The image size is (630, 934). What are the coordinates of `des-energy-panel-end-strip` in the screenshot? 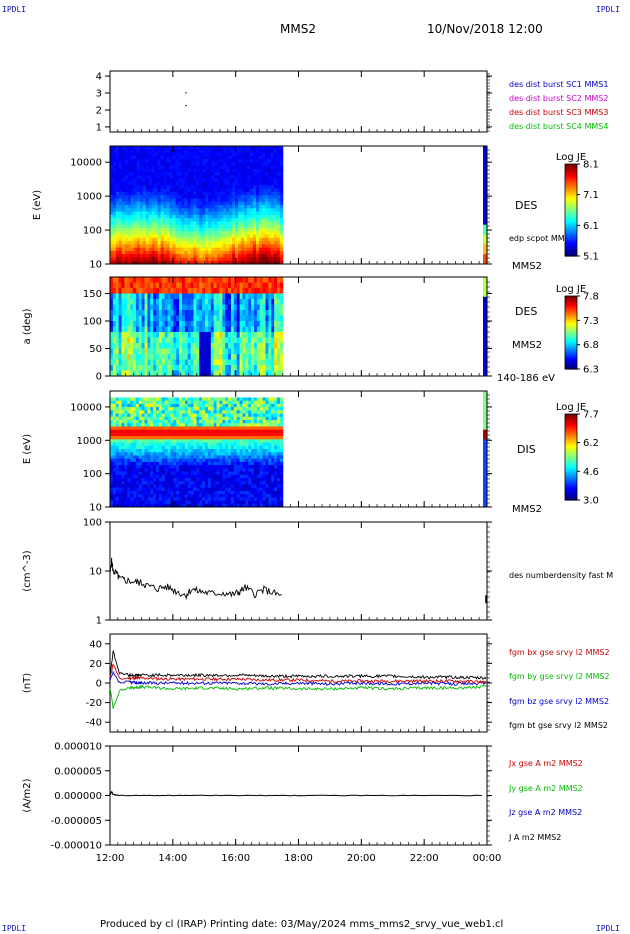 It's located at (485, 161).